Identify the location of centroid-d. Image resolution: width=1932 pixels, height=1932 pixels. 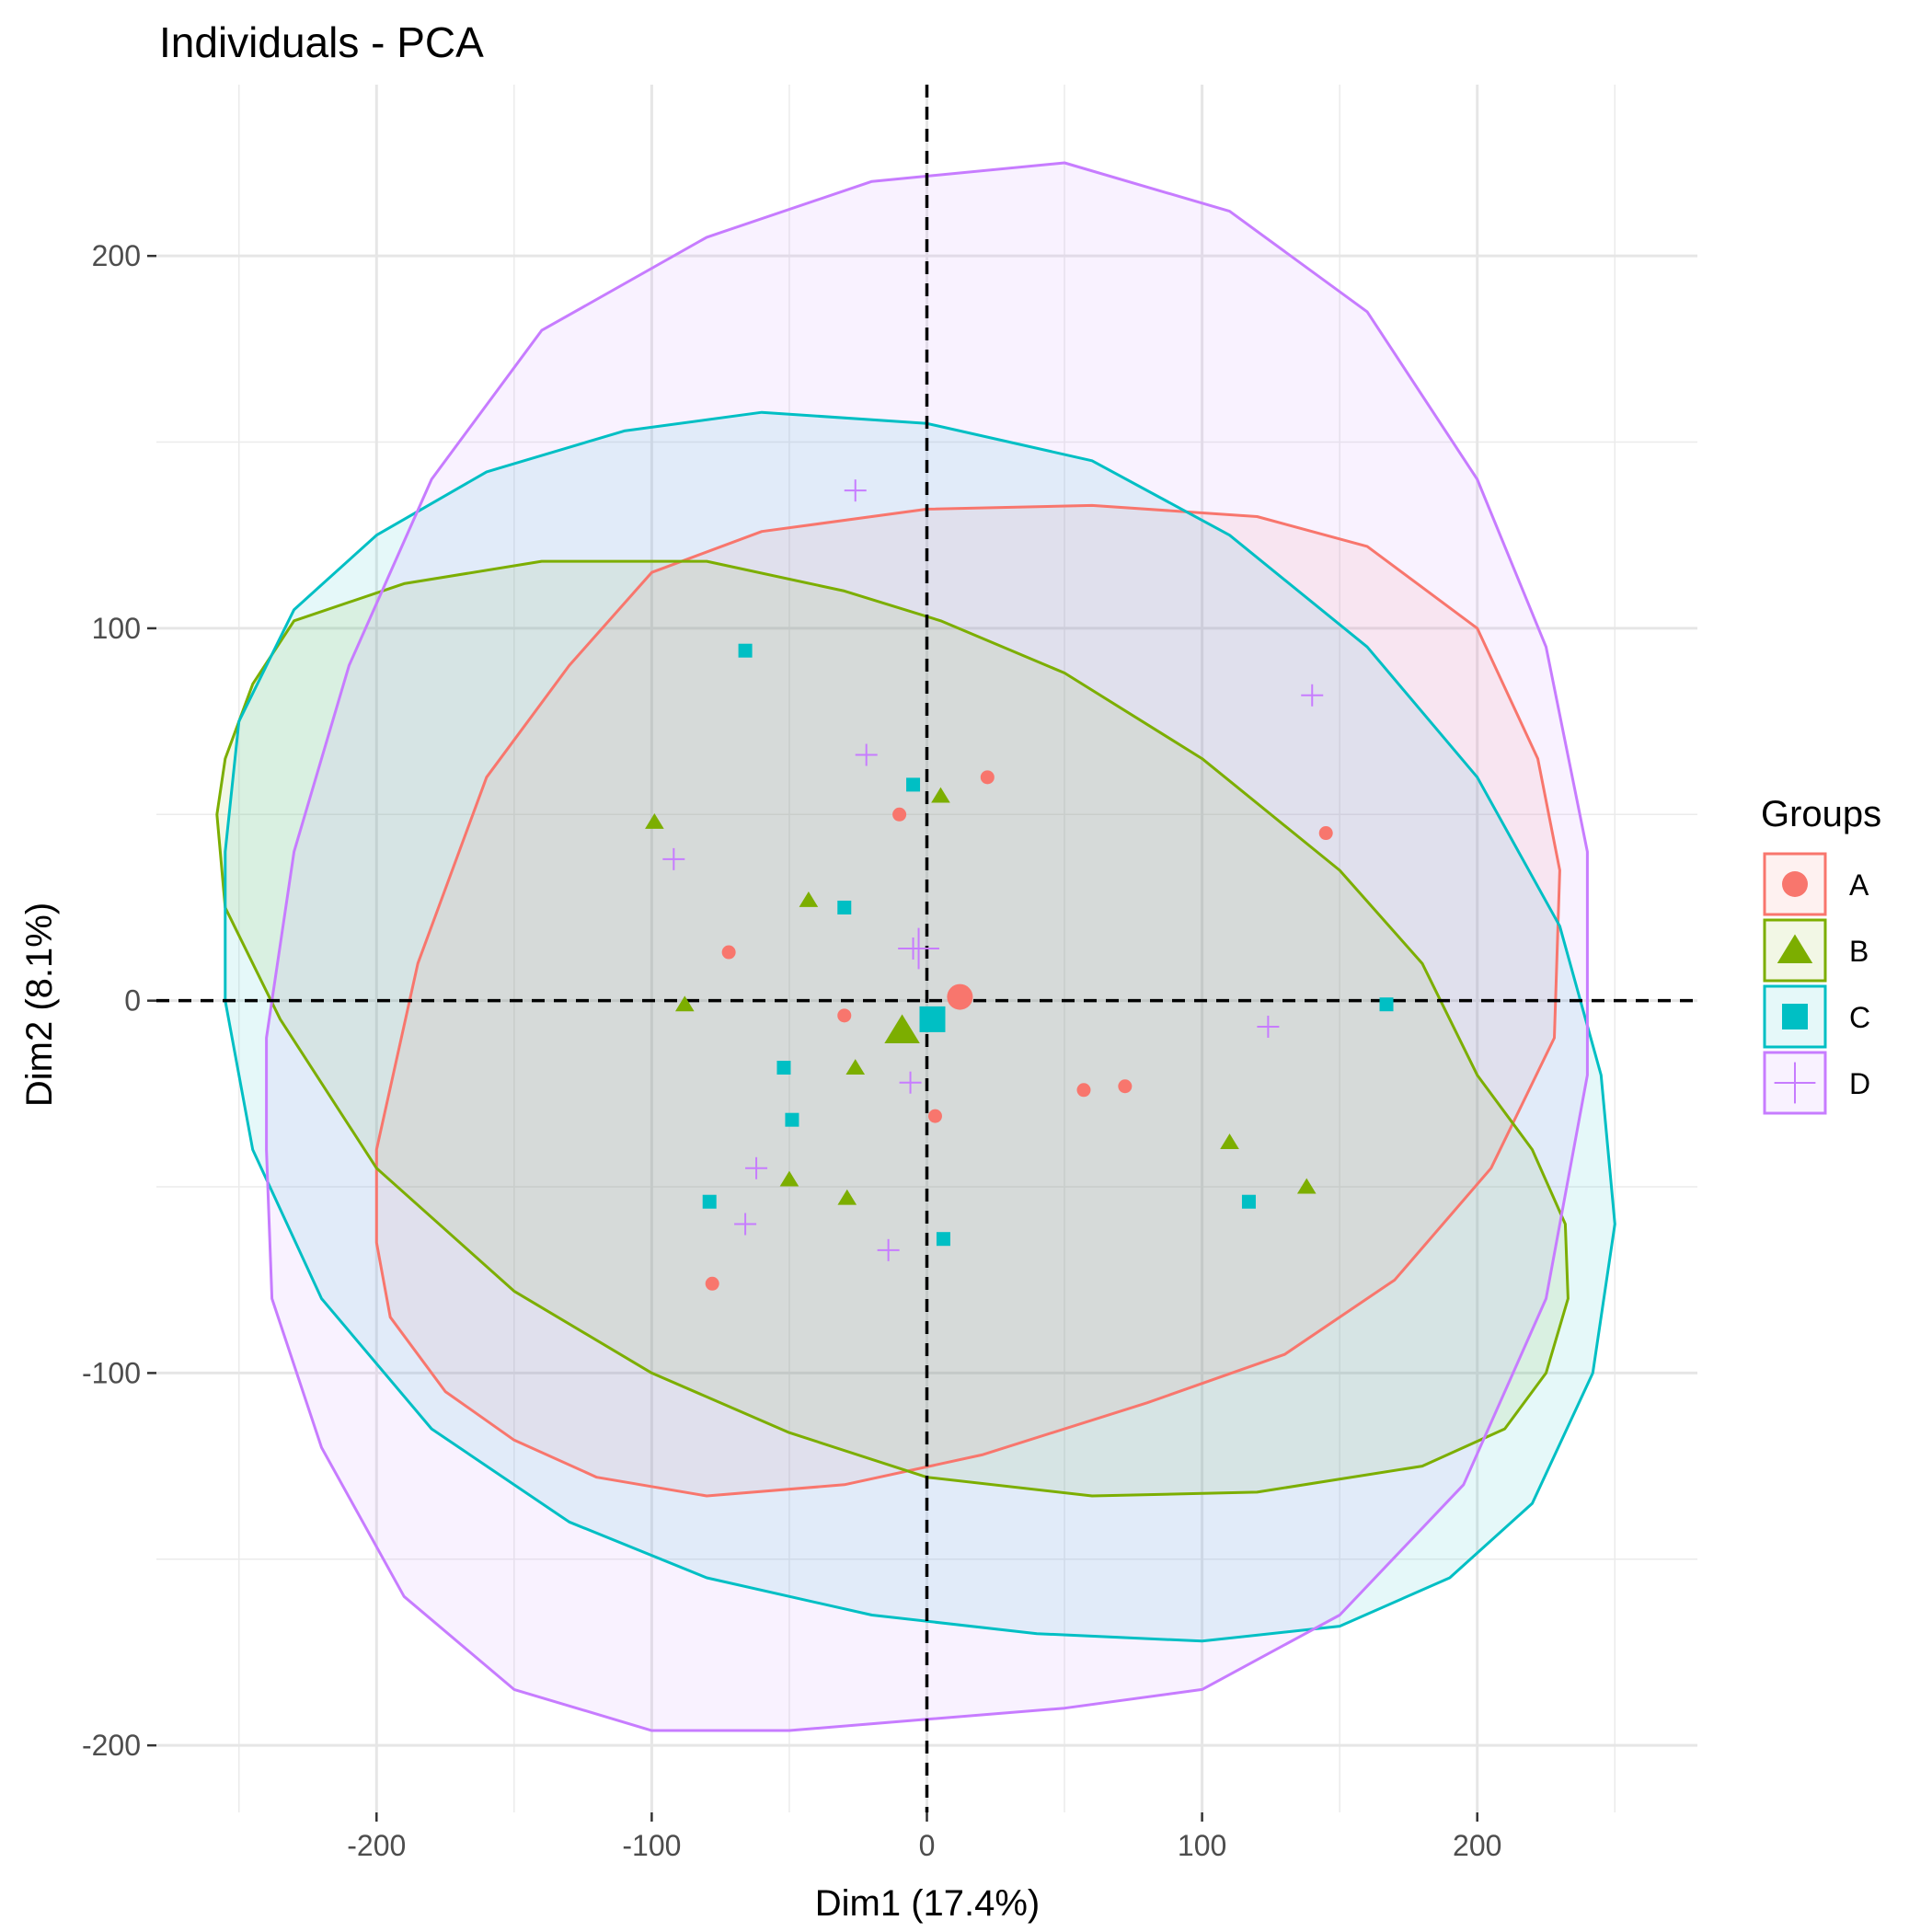
(918, 949).